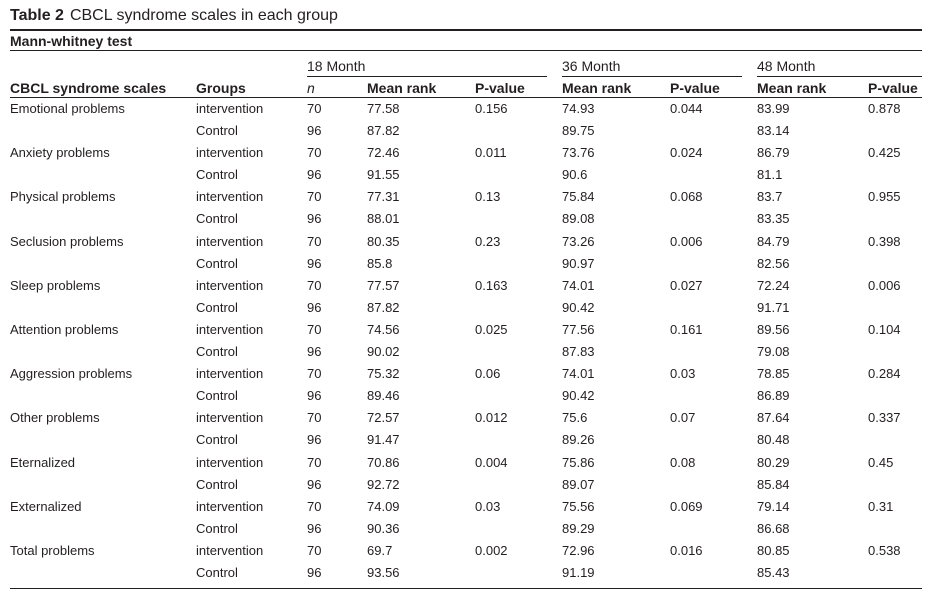 The height and width of the screenshot is (592, 932). Describe the element at coordinates (383, 175) in the screenshot. I see `mean-rank-18-cell: 91.55` at that location.